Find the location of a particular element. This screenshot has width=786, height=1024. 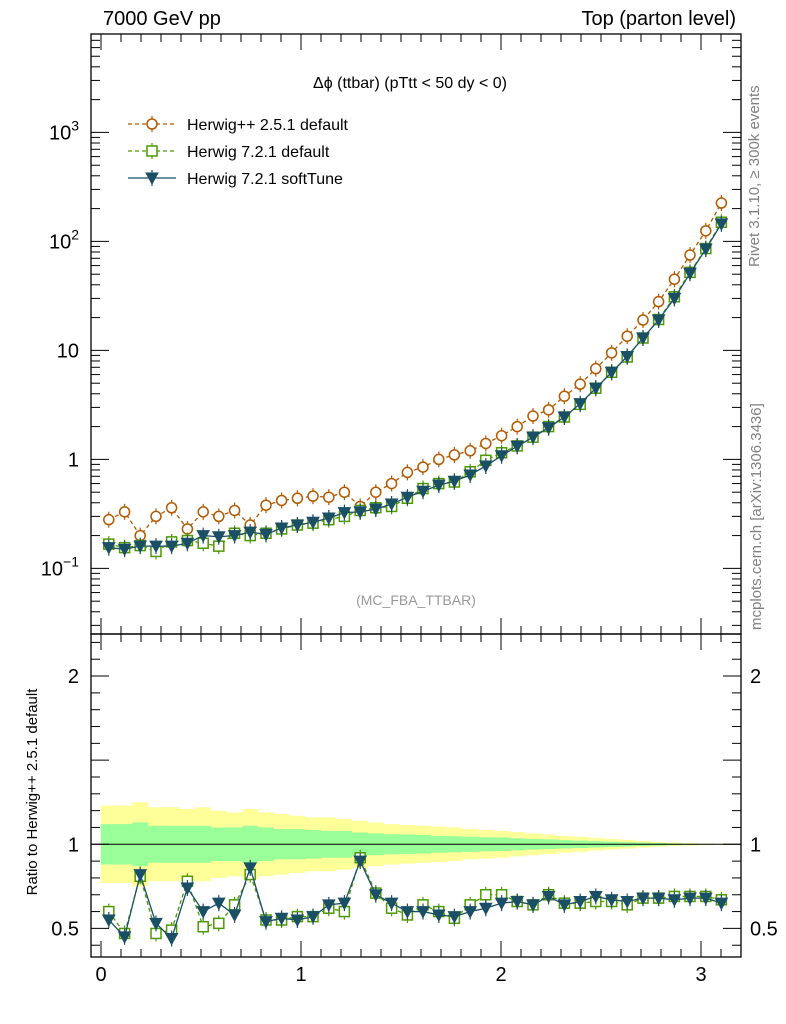

main-y-tick-exponent: 2 is located at coordinates (75, 234).